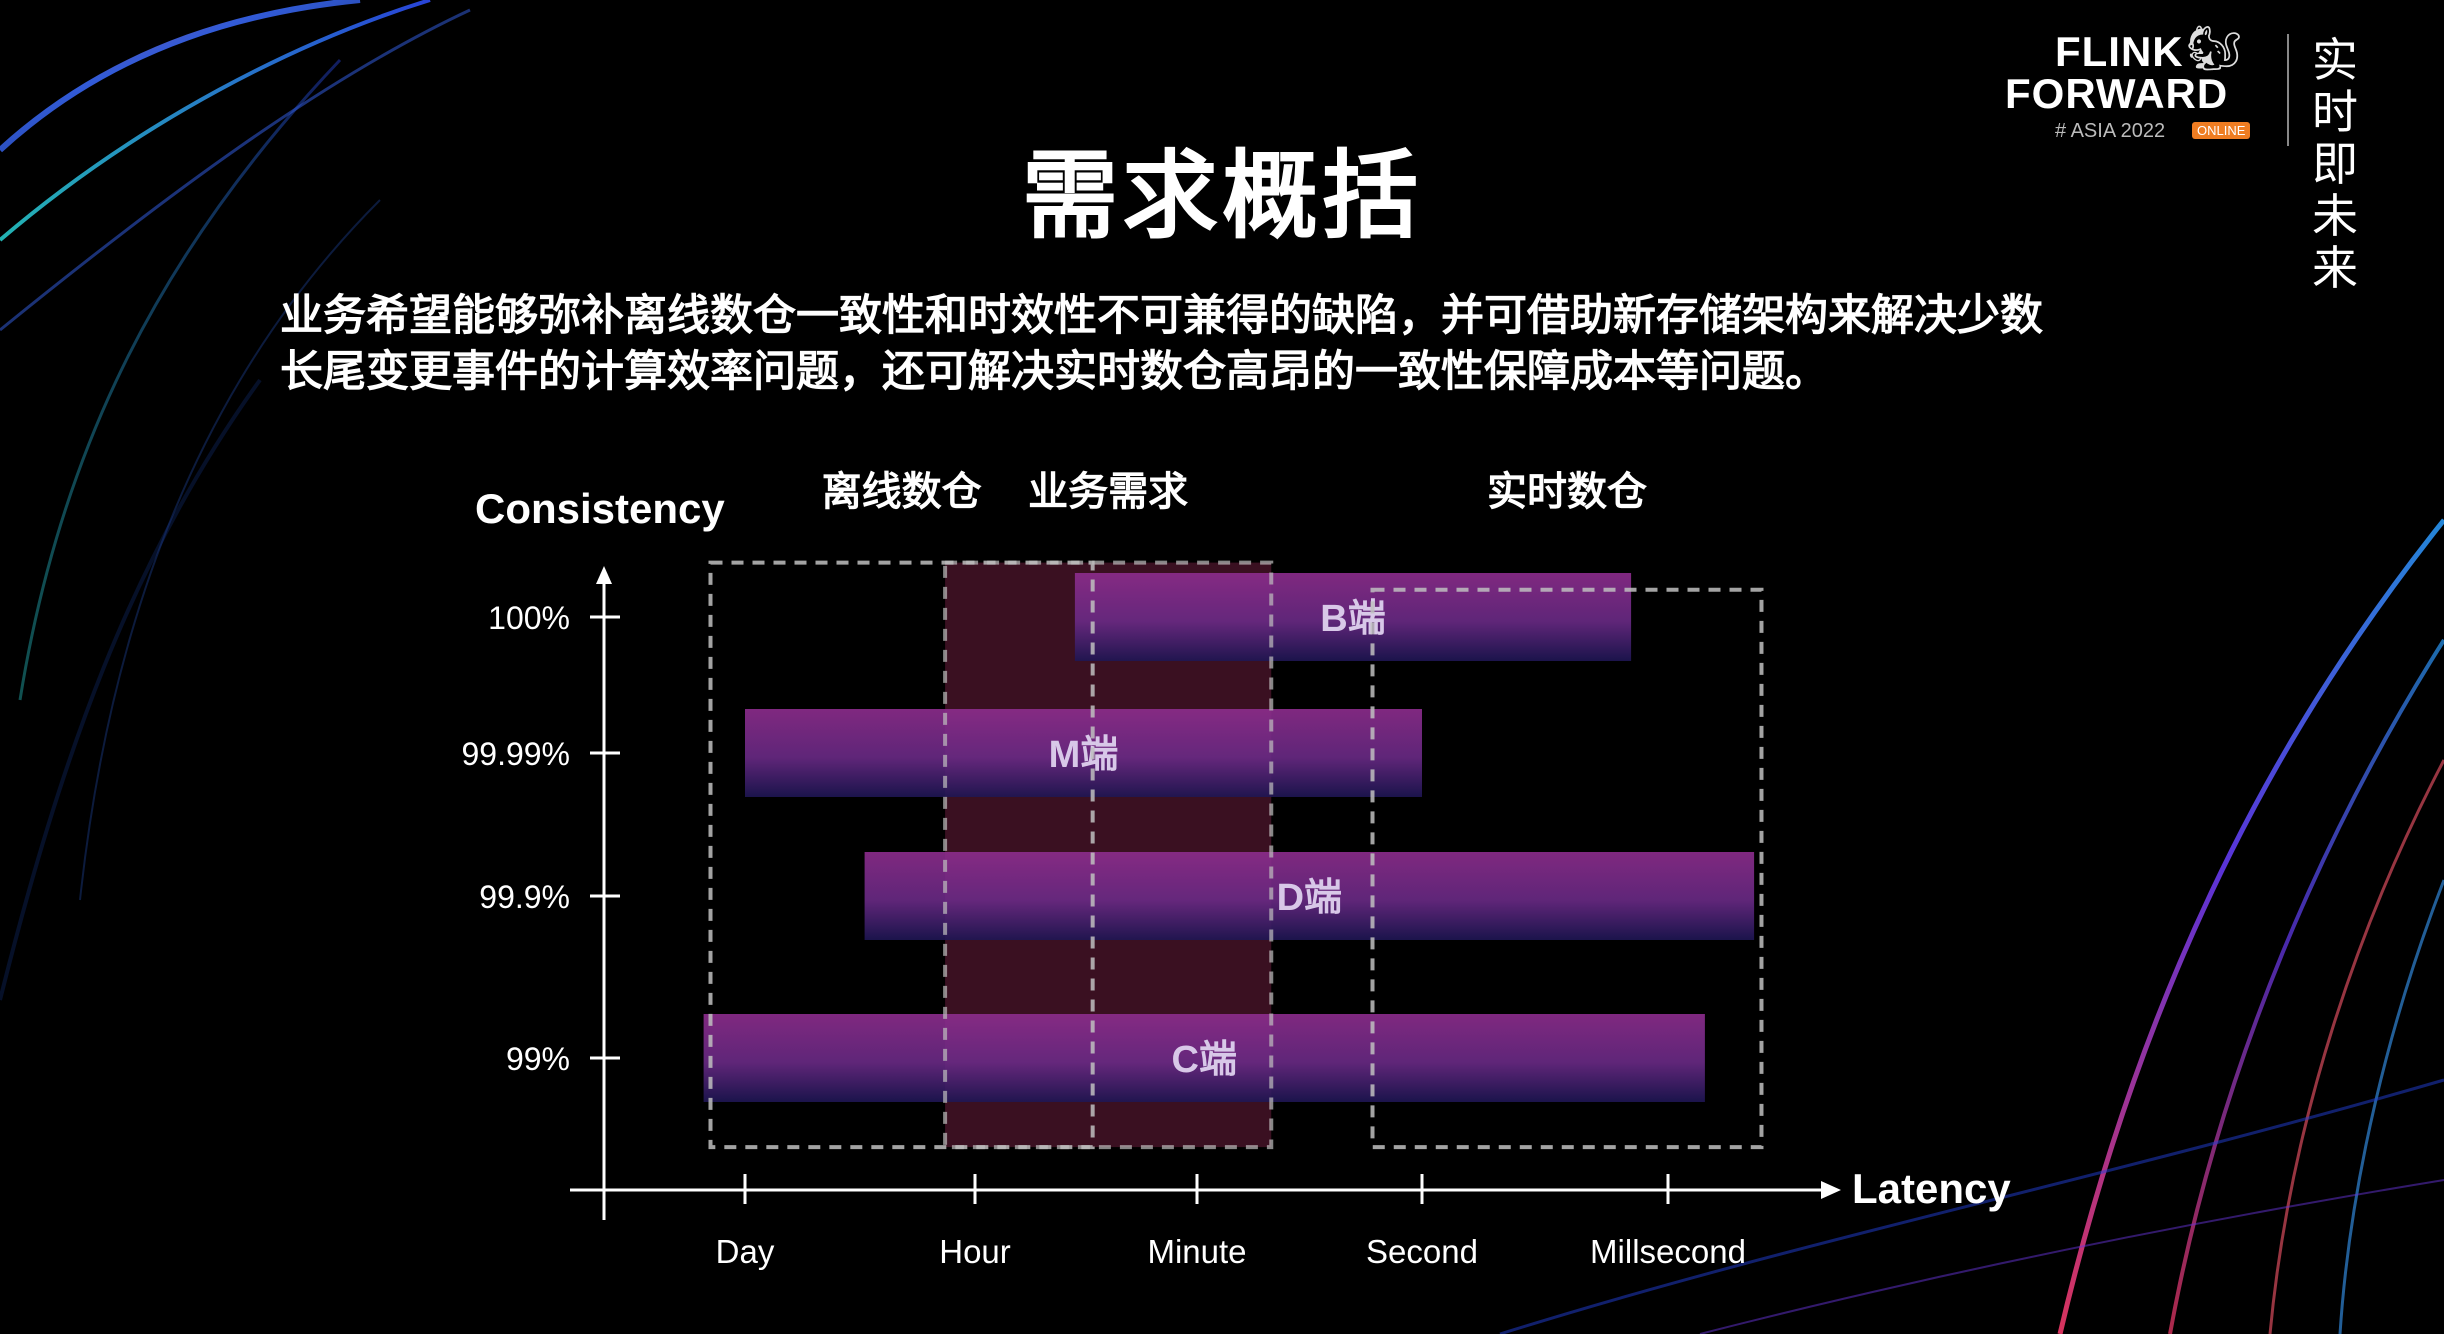 This screenshot has height=1334, width=2444. Describe the element at coordinates (975, 1251) in the screenshot. I see `x-tick-label-Hour: Hour` at that location.